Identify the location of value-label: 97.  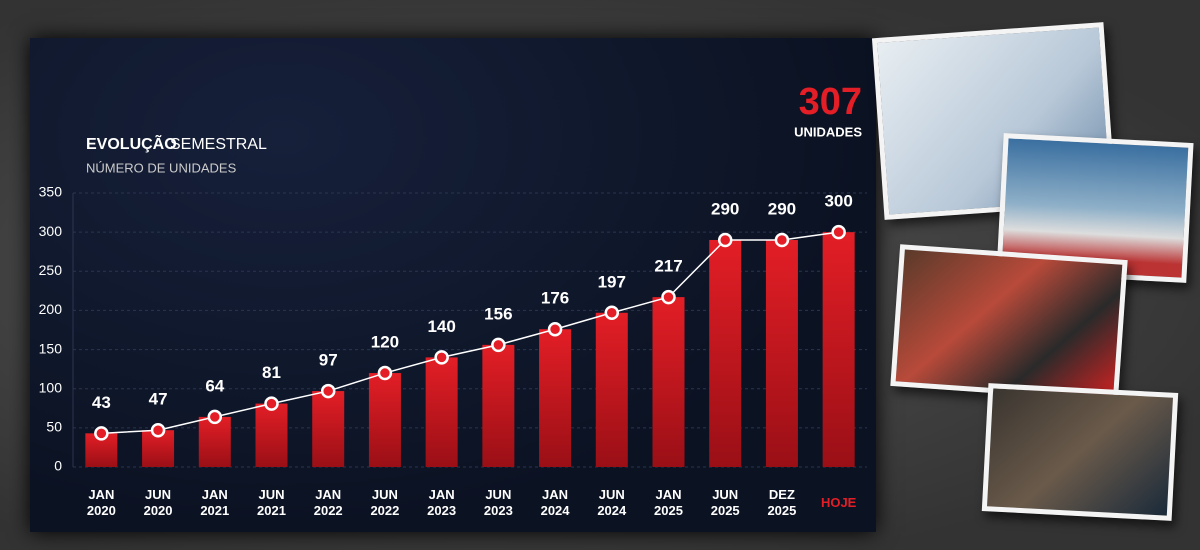
(328, 360).